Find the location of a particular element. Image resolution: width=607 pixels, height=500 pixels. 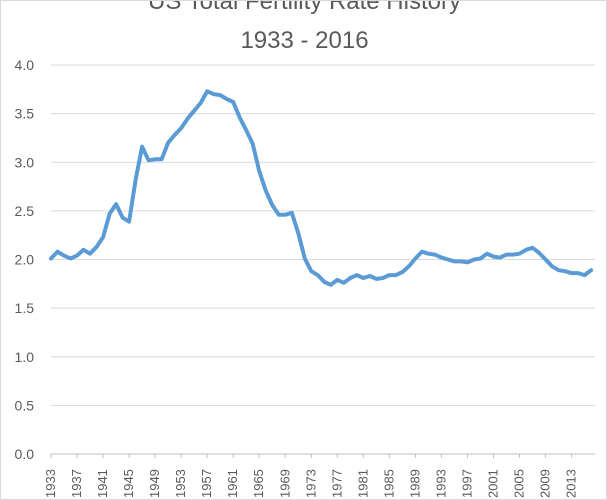

x-tick-label: 1949 is located at coordinates (154, 483).